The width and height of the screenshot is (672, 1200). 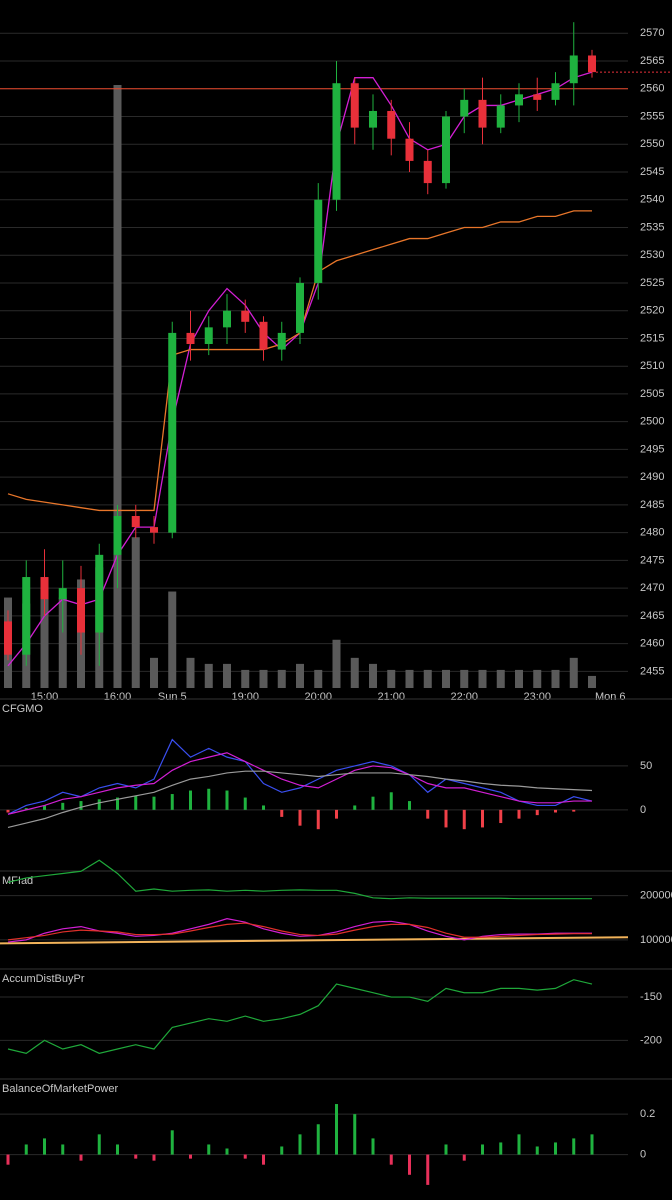 What do you see at coordinates (318, 697) in the screenshot?
I see `x-tick-label: 20:00` at bounding box center [318, 697].